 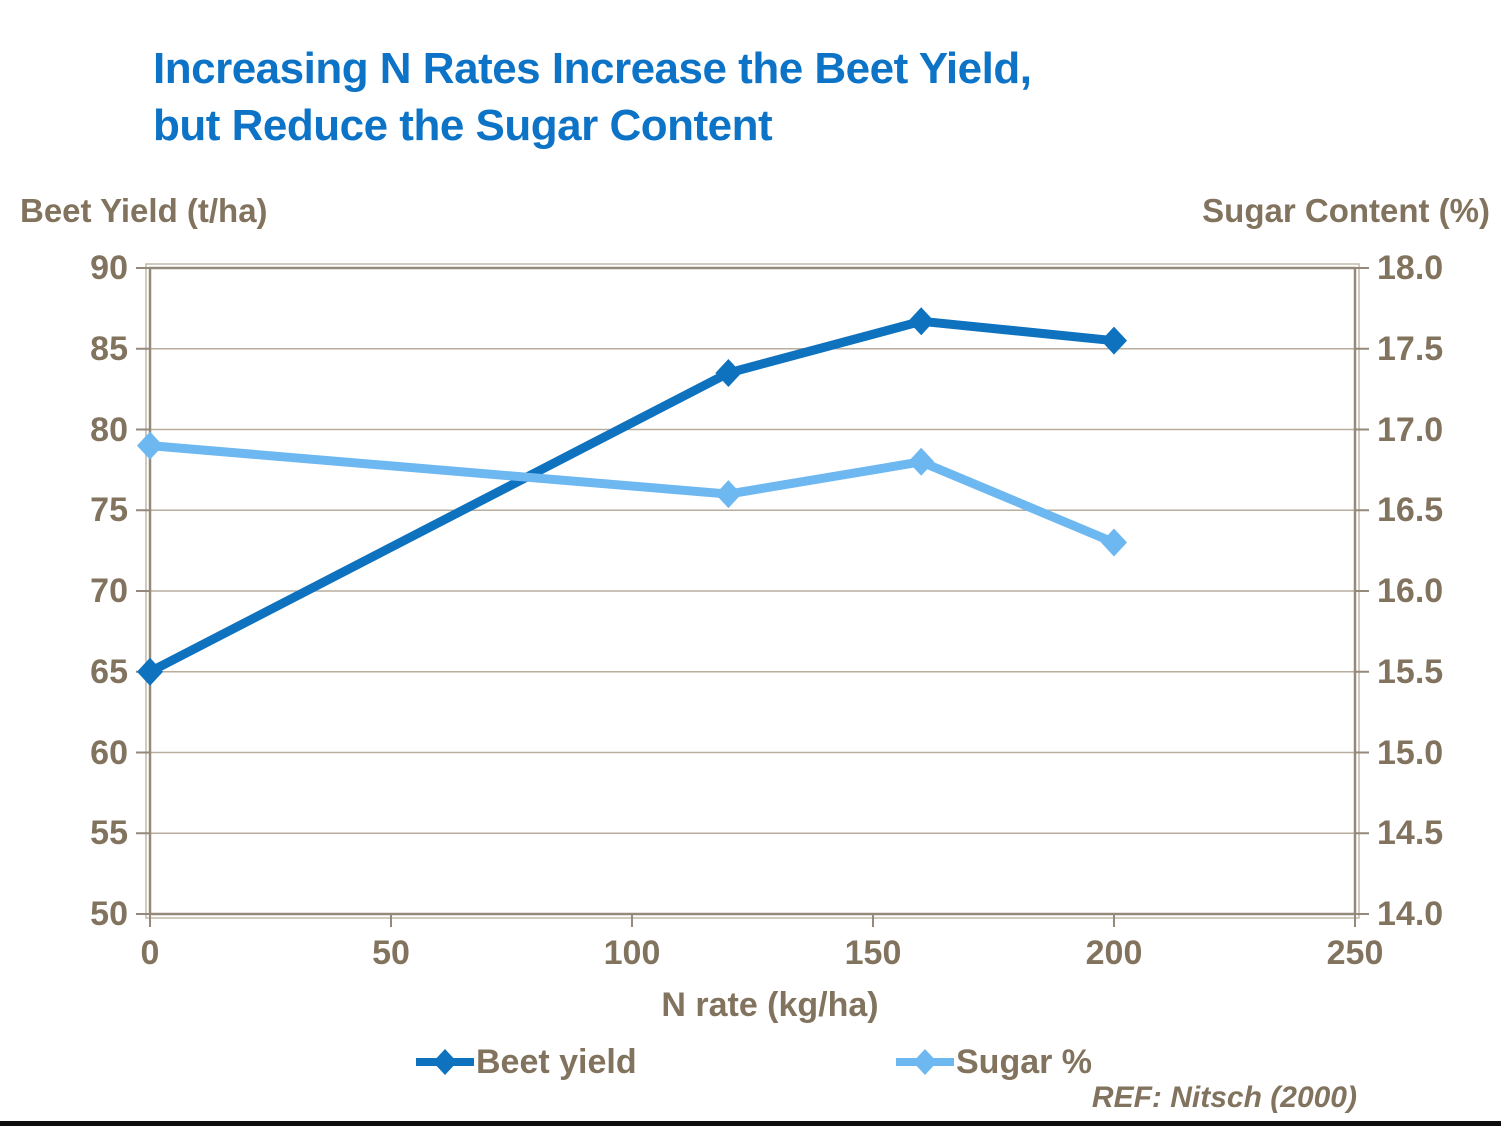 What do you see at coordinates (1410, 671) in the screenshot?
I see `y-right-tick-label: 15.5` at bounding box center [1410, 671].